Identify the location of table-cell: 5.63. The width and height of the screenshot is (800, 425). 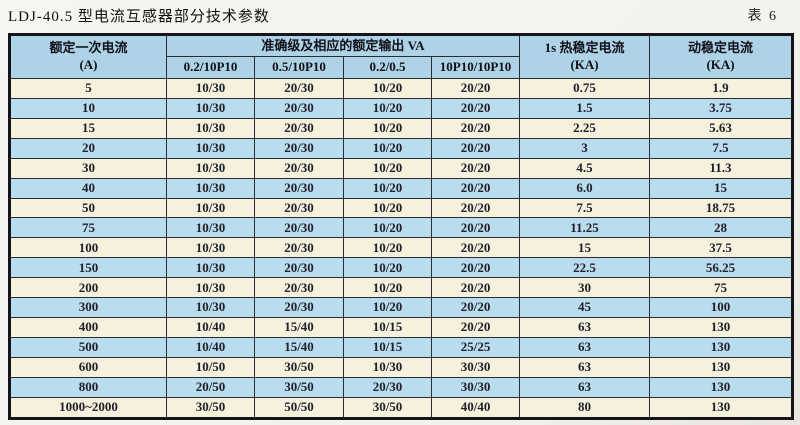
(721, 128).